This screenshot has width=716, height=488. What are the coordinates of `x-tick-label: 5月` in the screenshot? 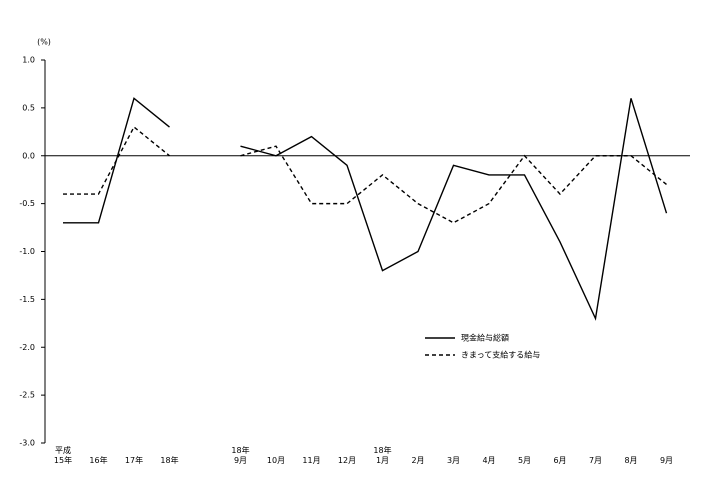 It's located at (524, 460).